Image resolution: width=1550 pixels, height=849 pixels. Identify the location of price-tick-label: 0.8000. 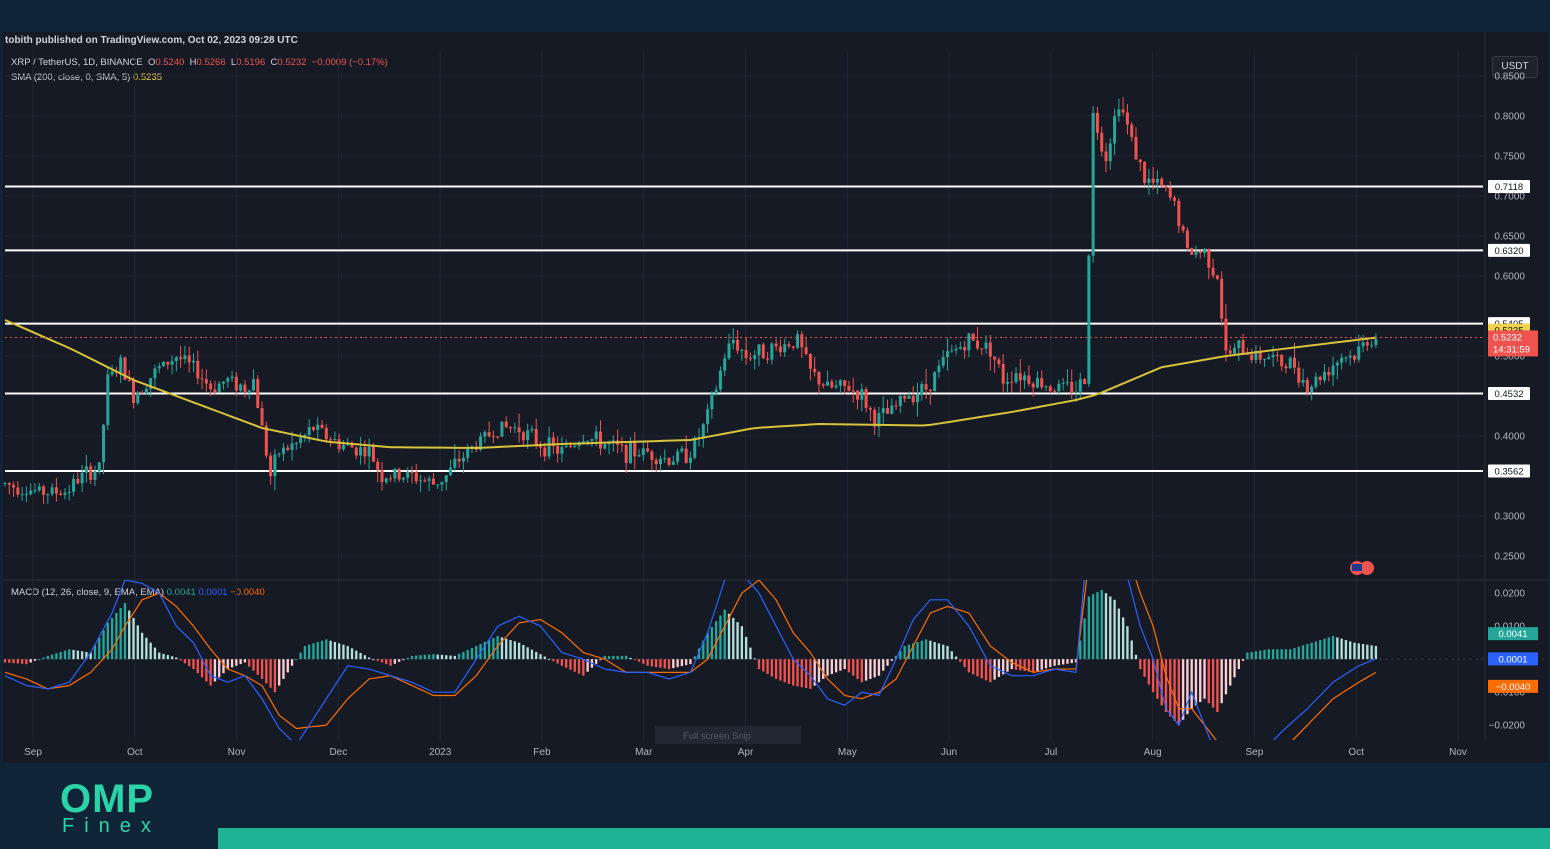
(1509, 117).